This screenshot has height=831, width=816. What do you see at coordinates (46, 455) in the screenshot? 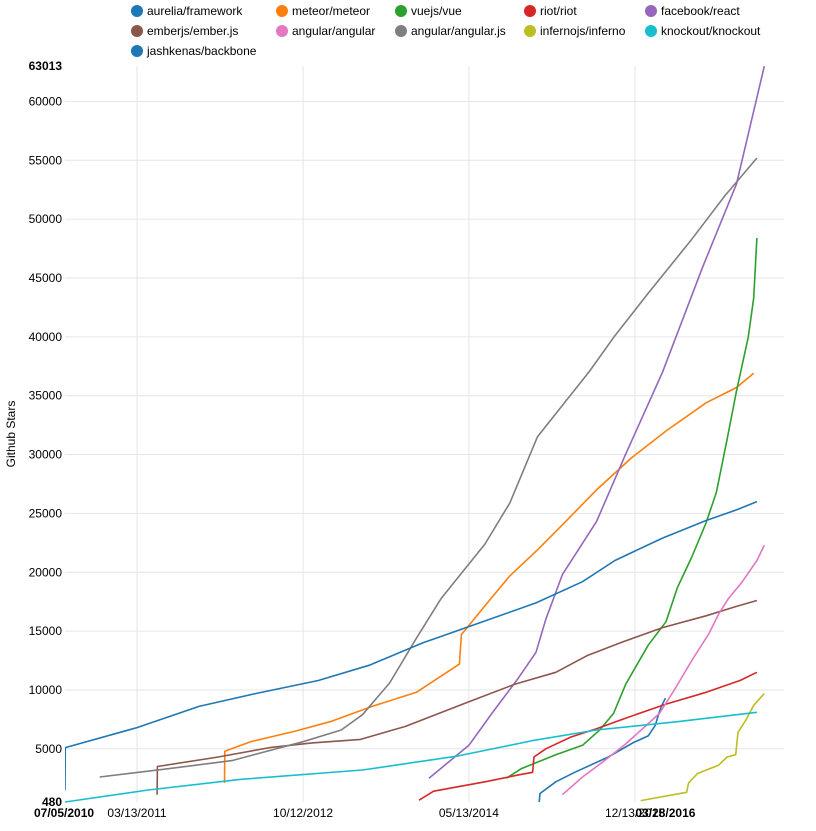
I see `y-tick-label: 30000` at bounding box center [46, 455].